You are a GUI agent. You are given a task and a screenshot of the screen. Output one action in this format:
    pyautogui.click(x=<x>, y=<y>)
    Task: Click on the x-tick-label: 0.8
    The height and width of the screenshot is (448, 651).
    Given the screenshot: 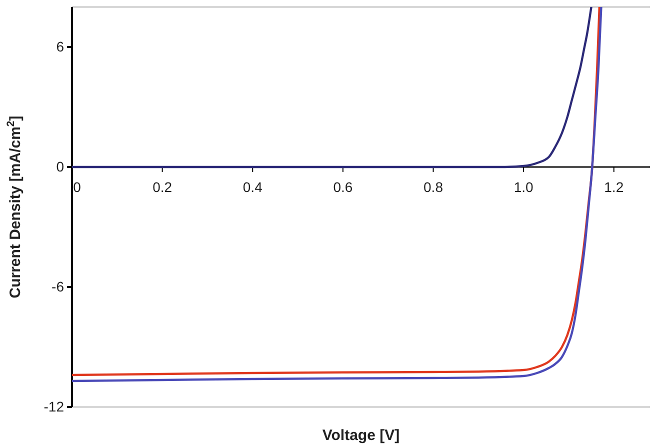 What is the action you would take?
    pyautogui.click(x=434, y=186)
    